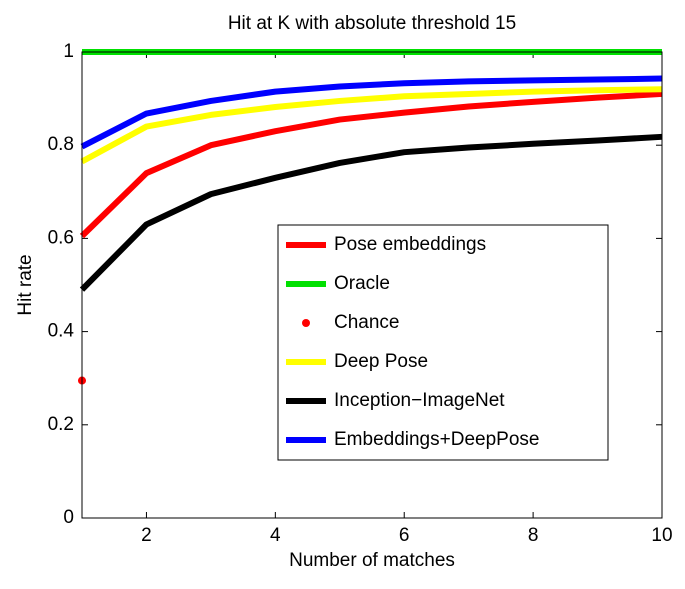 The width and height of the screenshot is (685, 589). I want to click on x-axis-label: Number of matches, so click(372, 560).